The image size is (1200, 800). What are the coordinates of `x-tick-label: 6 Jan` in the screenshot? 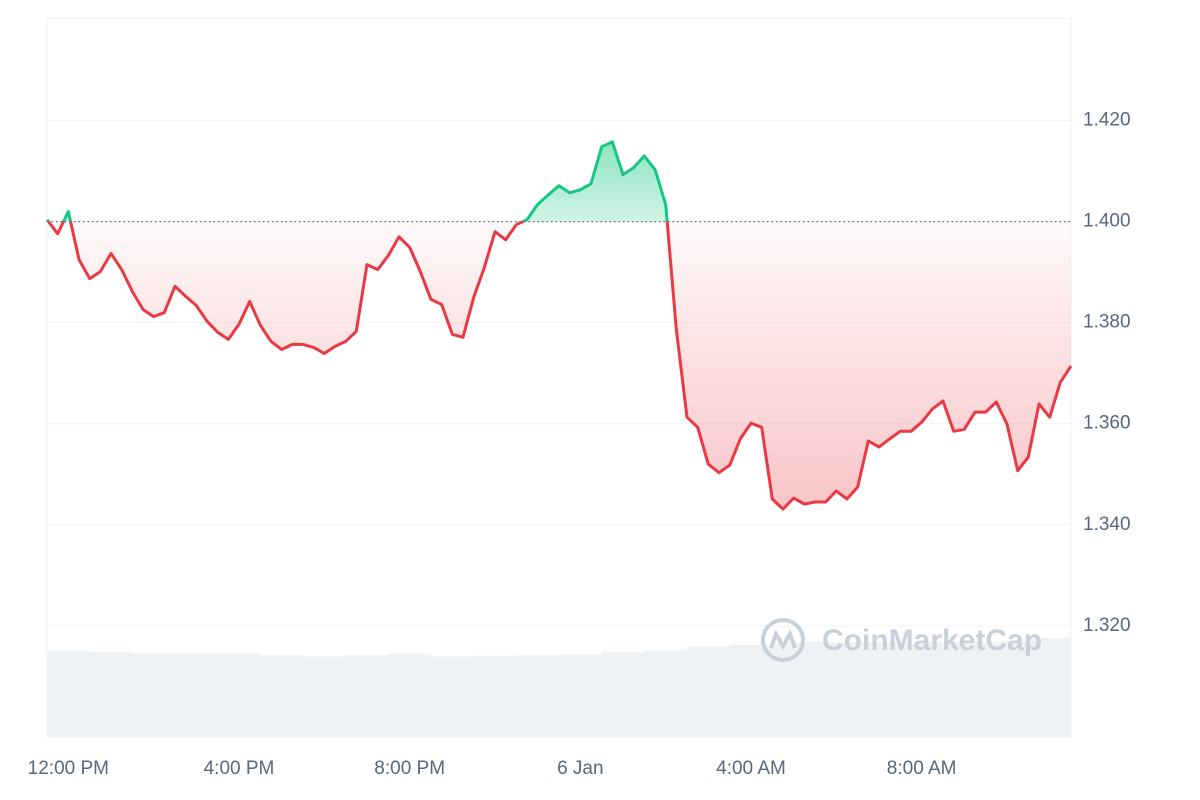 It's located at (580, 768).